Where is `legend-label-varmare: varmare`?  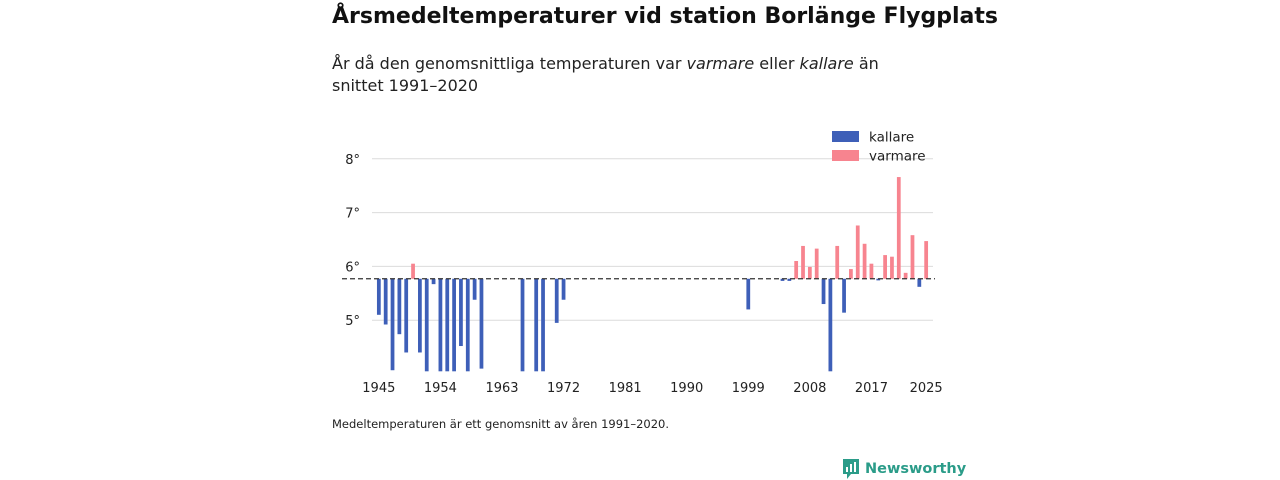 legend-label-varmare: varmare is located at coordinates (897, 157).